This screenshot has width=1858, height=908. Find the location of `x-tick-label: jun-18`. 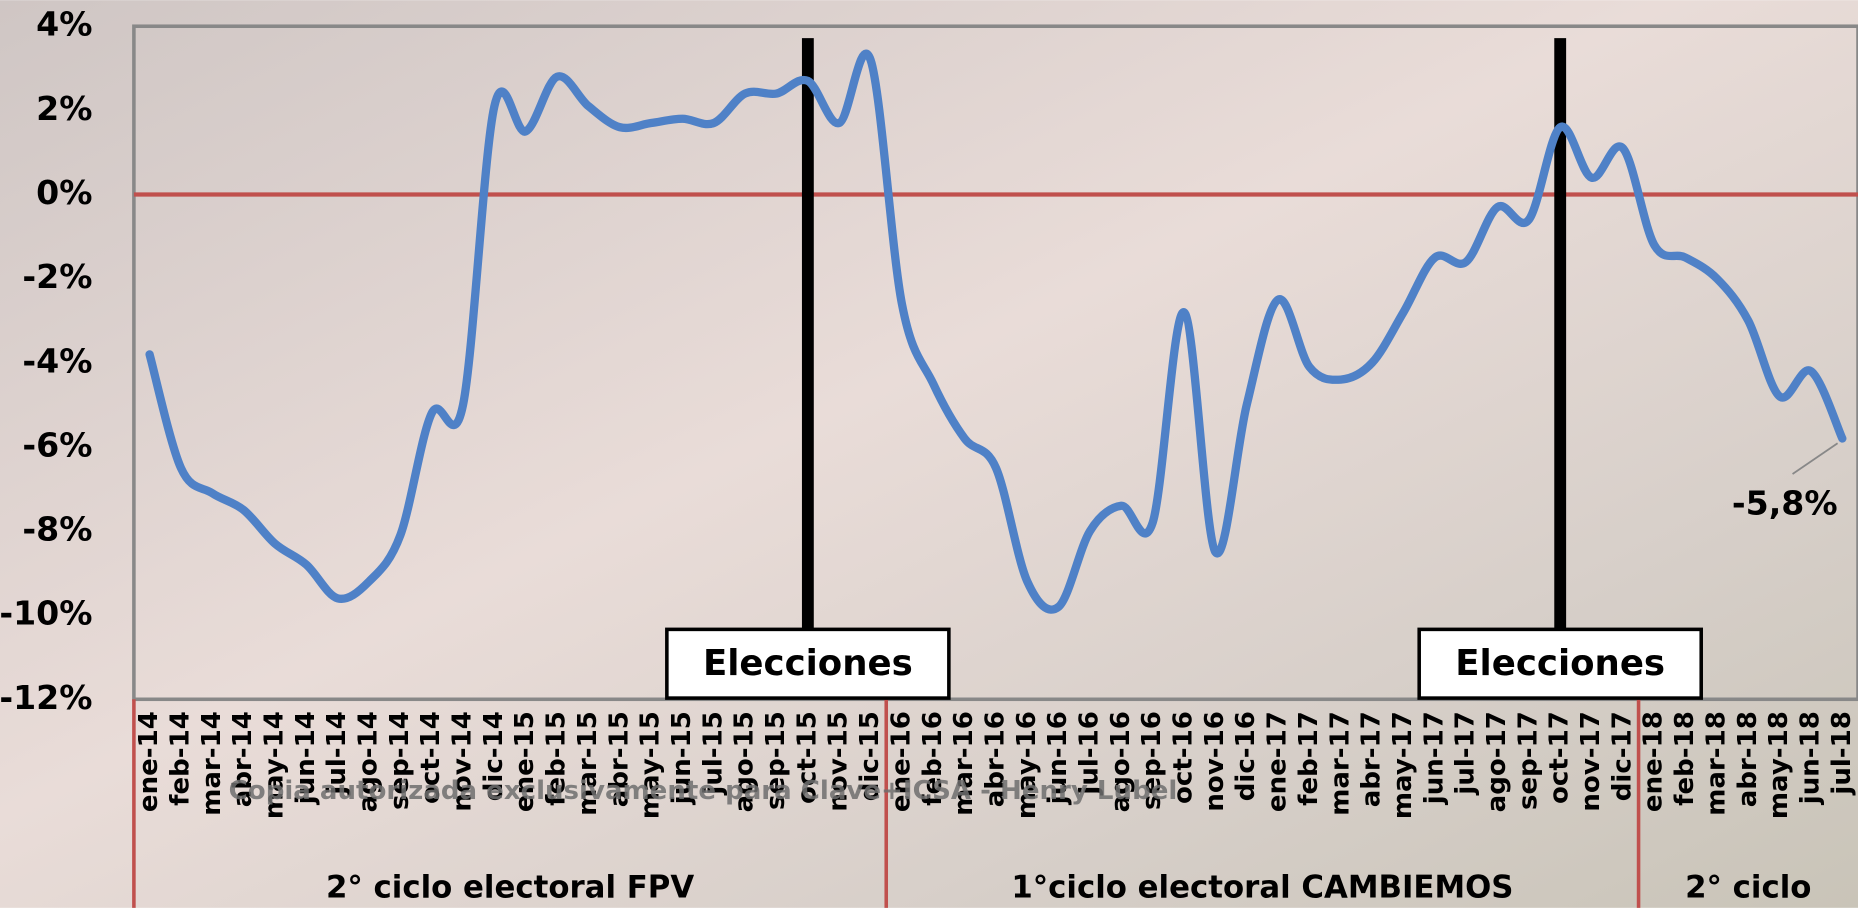

x-tick-label: jun-18 is located at coordinates (1810, 758).